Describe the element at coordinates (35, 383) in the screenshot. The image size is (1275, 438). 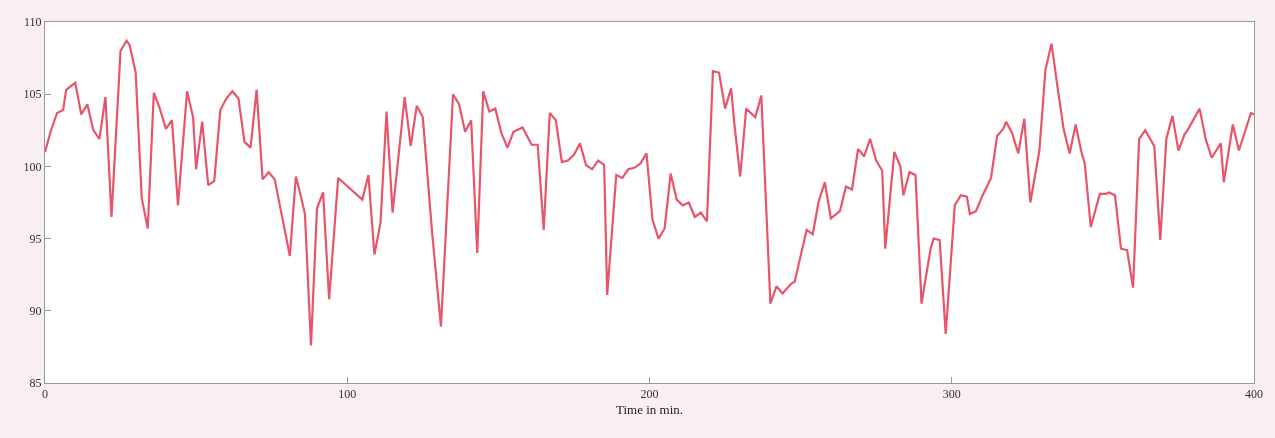
I see `y-tick-label: 85` at that location.